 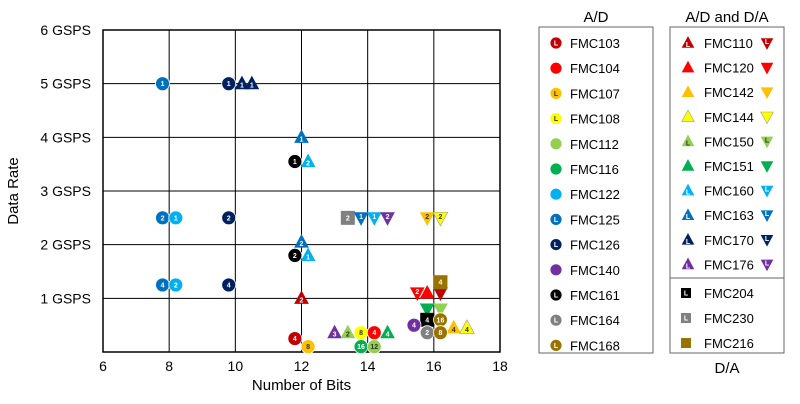 I want to click on data-point-fmc116-label: 16, so click(x=361, y=347).